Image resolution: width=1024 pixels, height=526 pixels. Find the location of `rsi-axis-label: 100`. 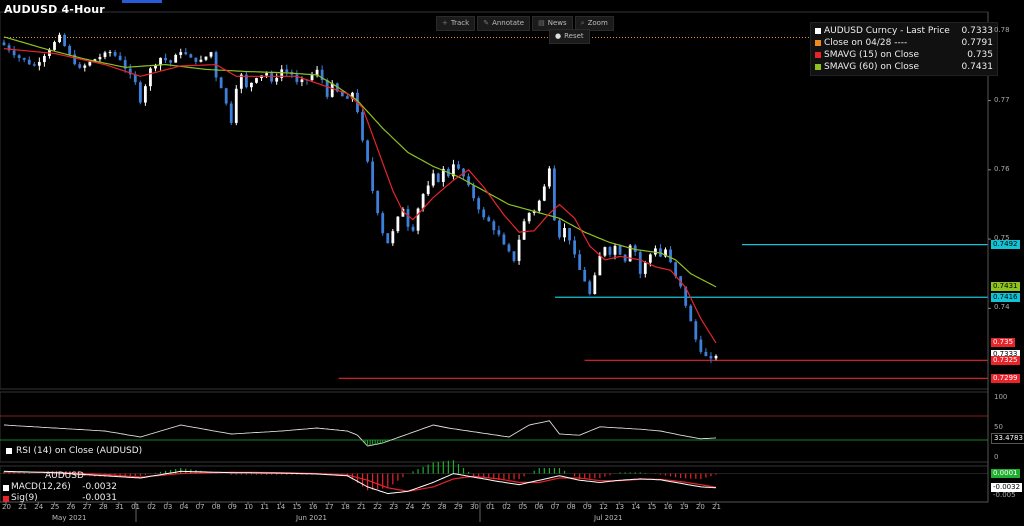

rsi-axis-label: 100 is located at coordinates (1001, 397).